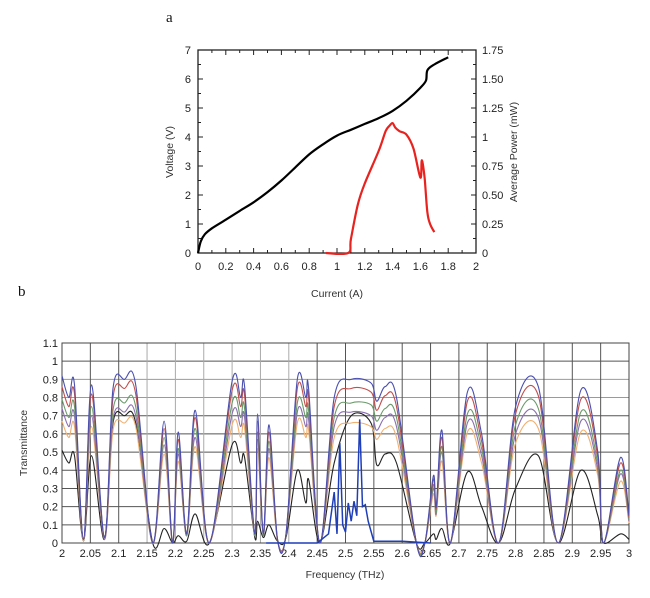 The height and width of the screenshot is (598, 650). Describe the element at coordinates (188, 80) in the screenshot. I see `chart-a-ytick-label: 6` at that location.